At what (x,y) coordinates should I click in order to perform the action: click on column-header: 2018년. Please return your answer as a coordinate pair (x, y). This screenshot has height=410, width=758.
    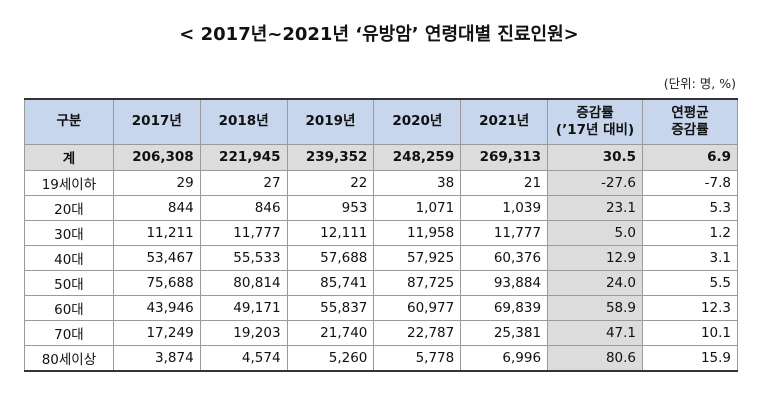
    Looking at the image, I should click on (243, 121).